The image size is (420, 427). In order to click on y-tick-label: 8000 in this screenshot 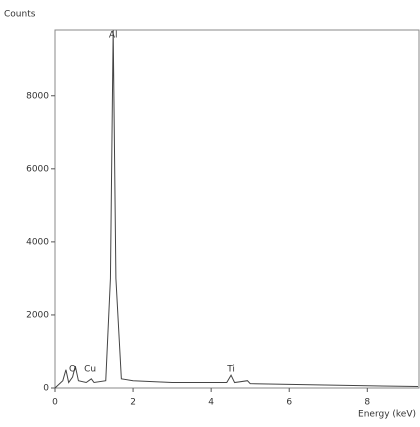, I will do `click(37, 96)`.